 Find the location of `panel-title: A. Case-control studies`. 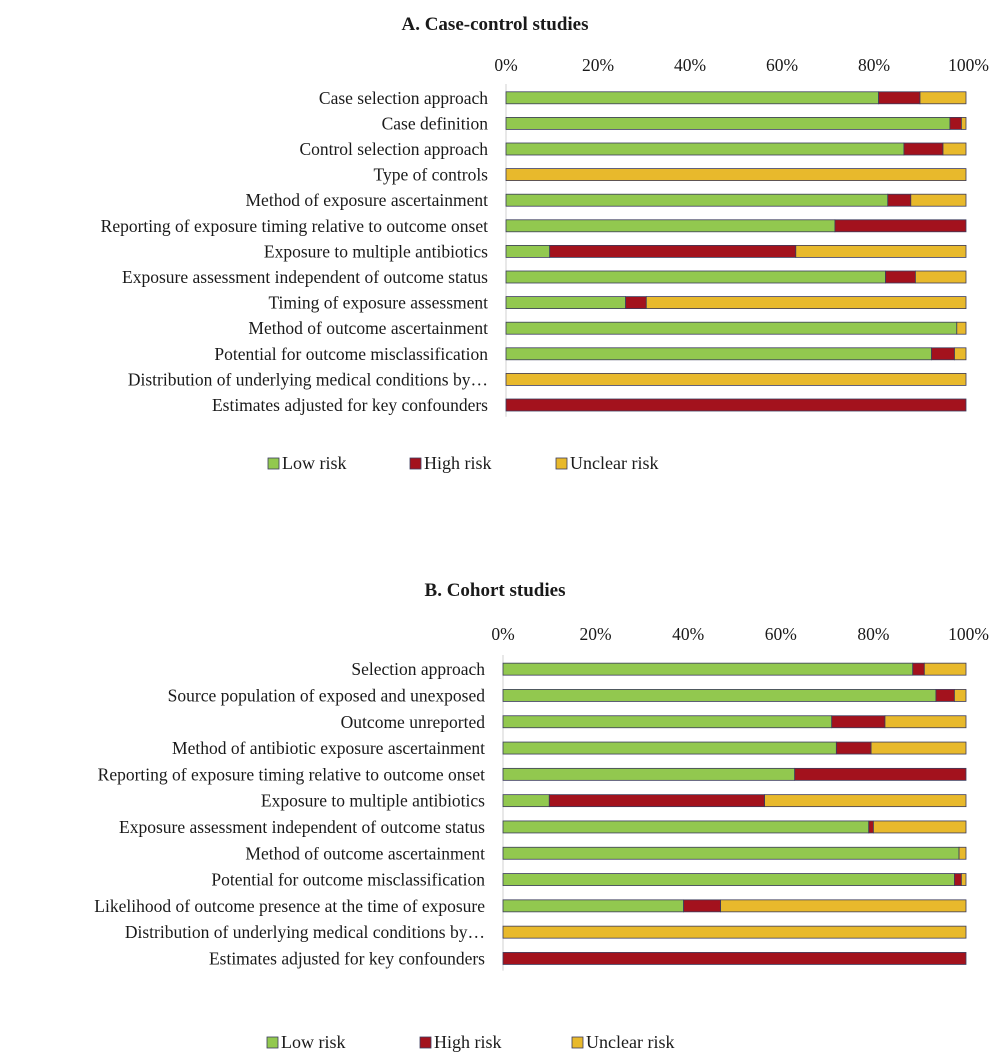

panel-title: A. Case-control studies is located at coordinates (494, 24).